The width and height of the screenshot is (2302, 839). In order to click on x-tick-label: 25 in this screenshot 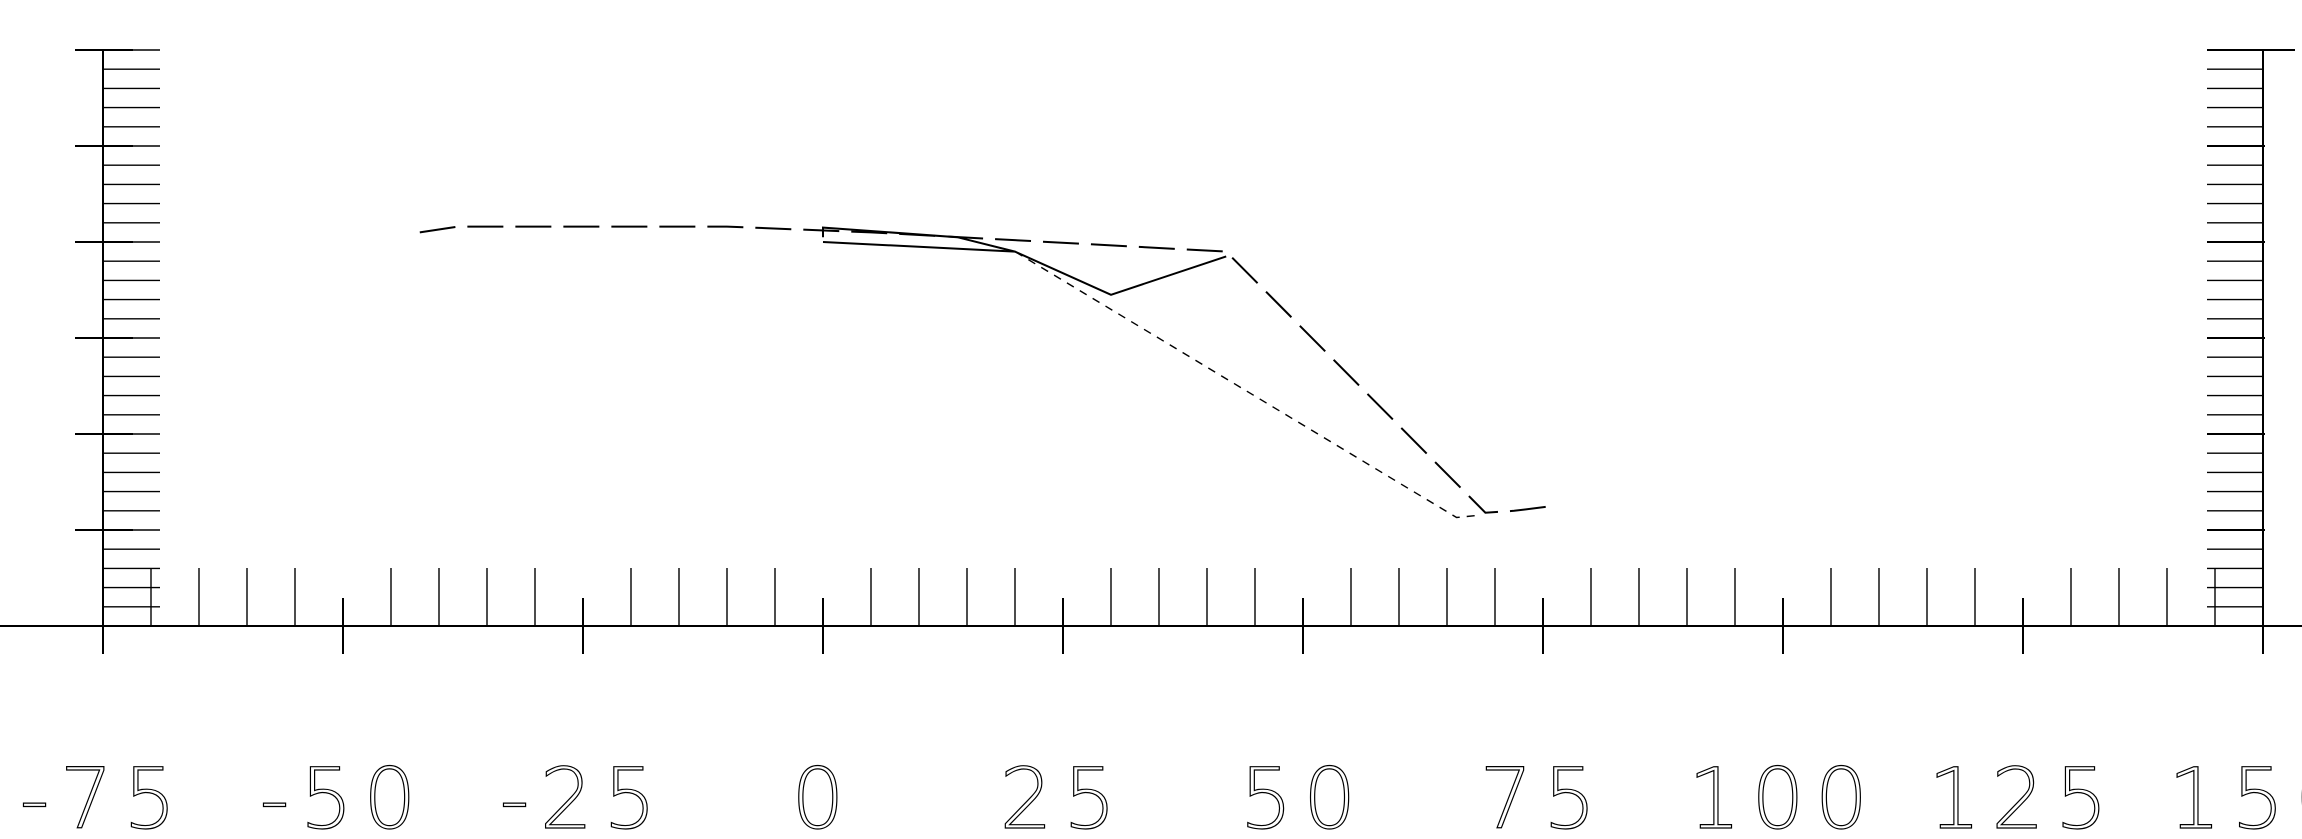, I will do `click(1063, 794)`.